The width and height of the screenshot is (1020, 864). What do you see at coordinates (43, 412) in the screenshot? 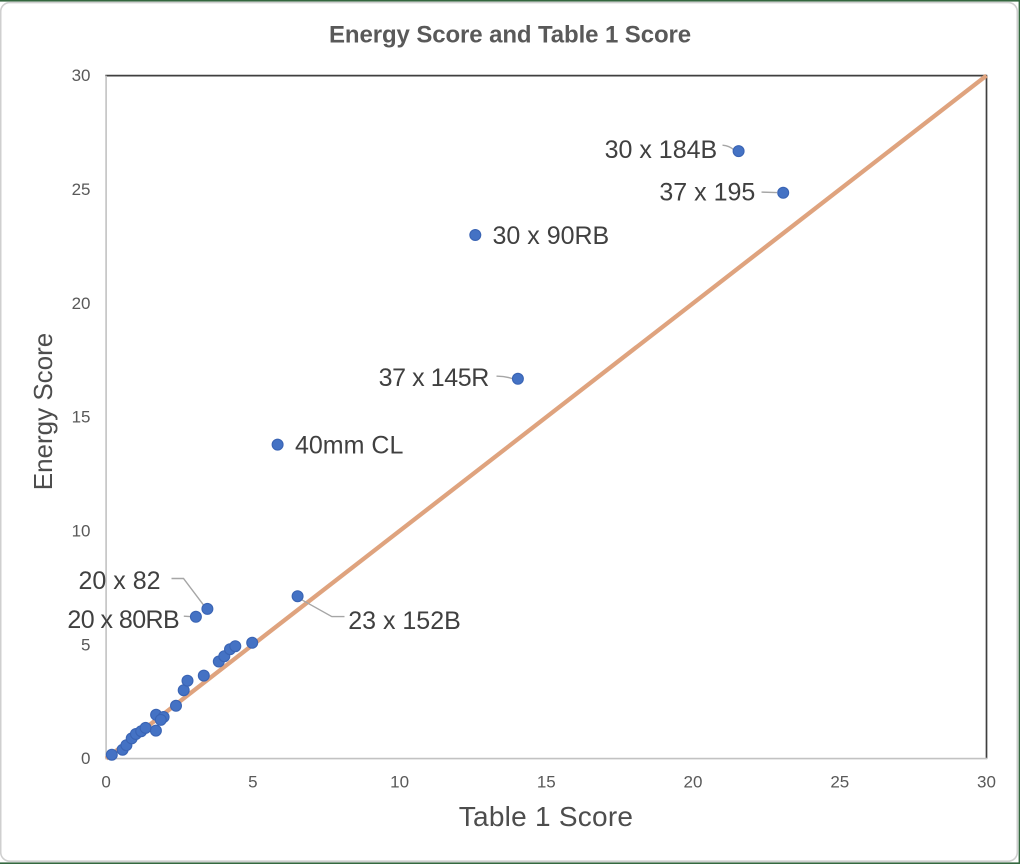
I see `svg-text: Energy Score` at bounding box center [43, 412].